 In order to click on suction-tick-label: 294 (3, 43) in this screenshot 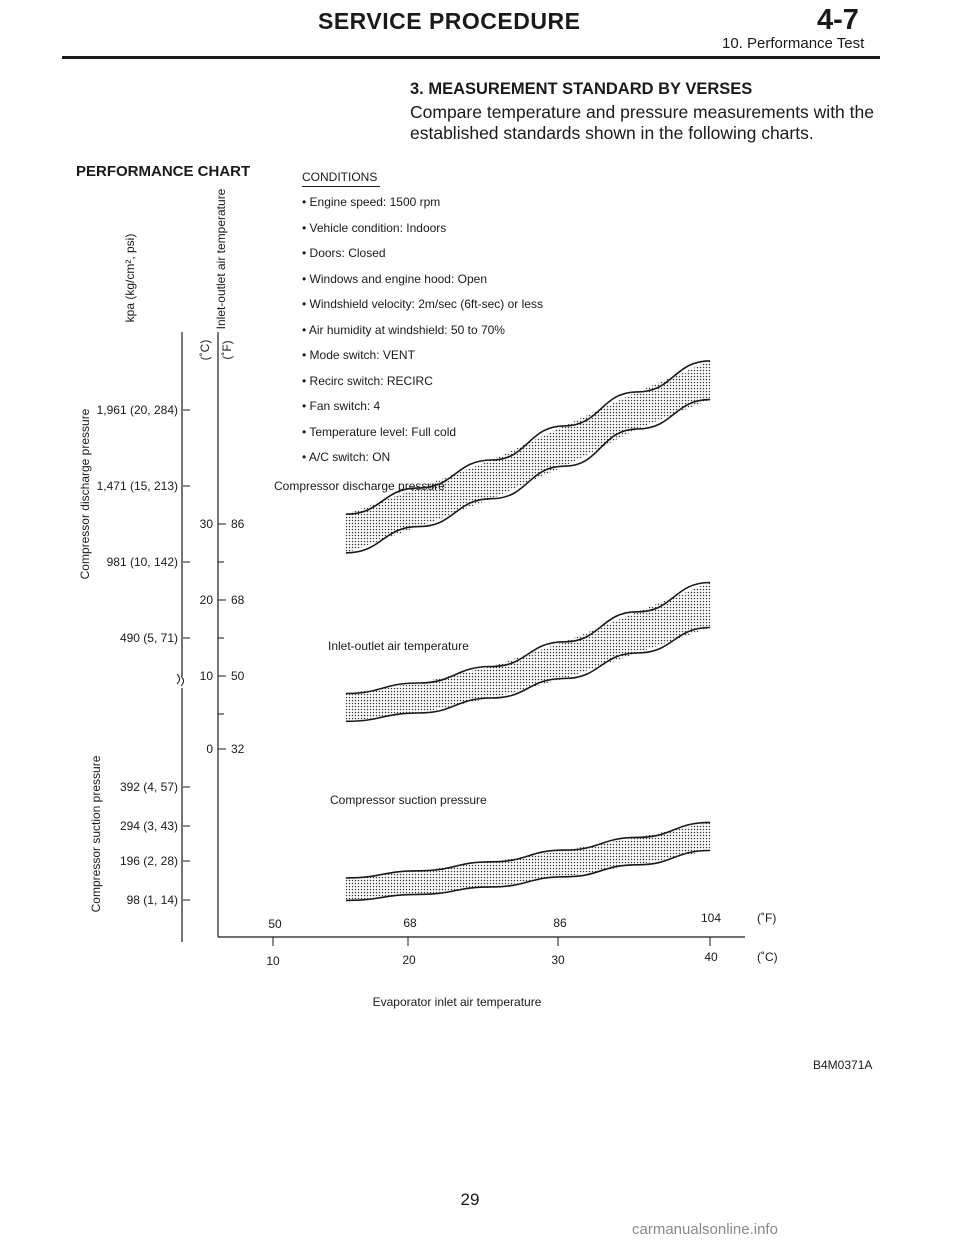, I will do `click(149, 826)`.